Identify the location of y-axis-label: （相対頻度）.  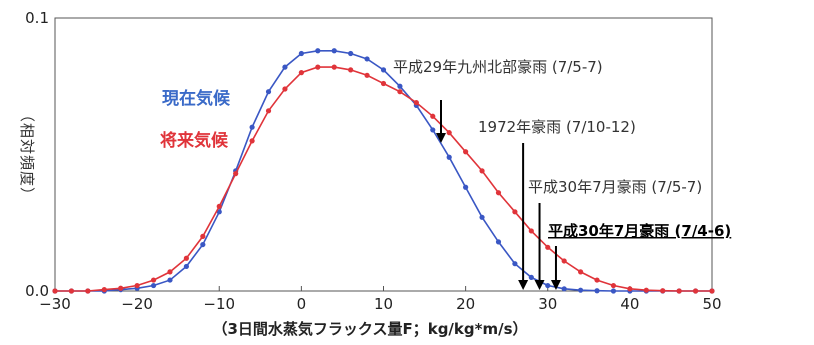
(27, 155).